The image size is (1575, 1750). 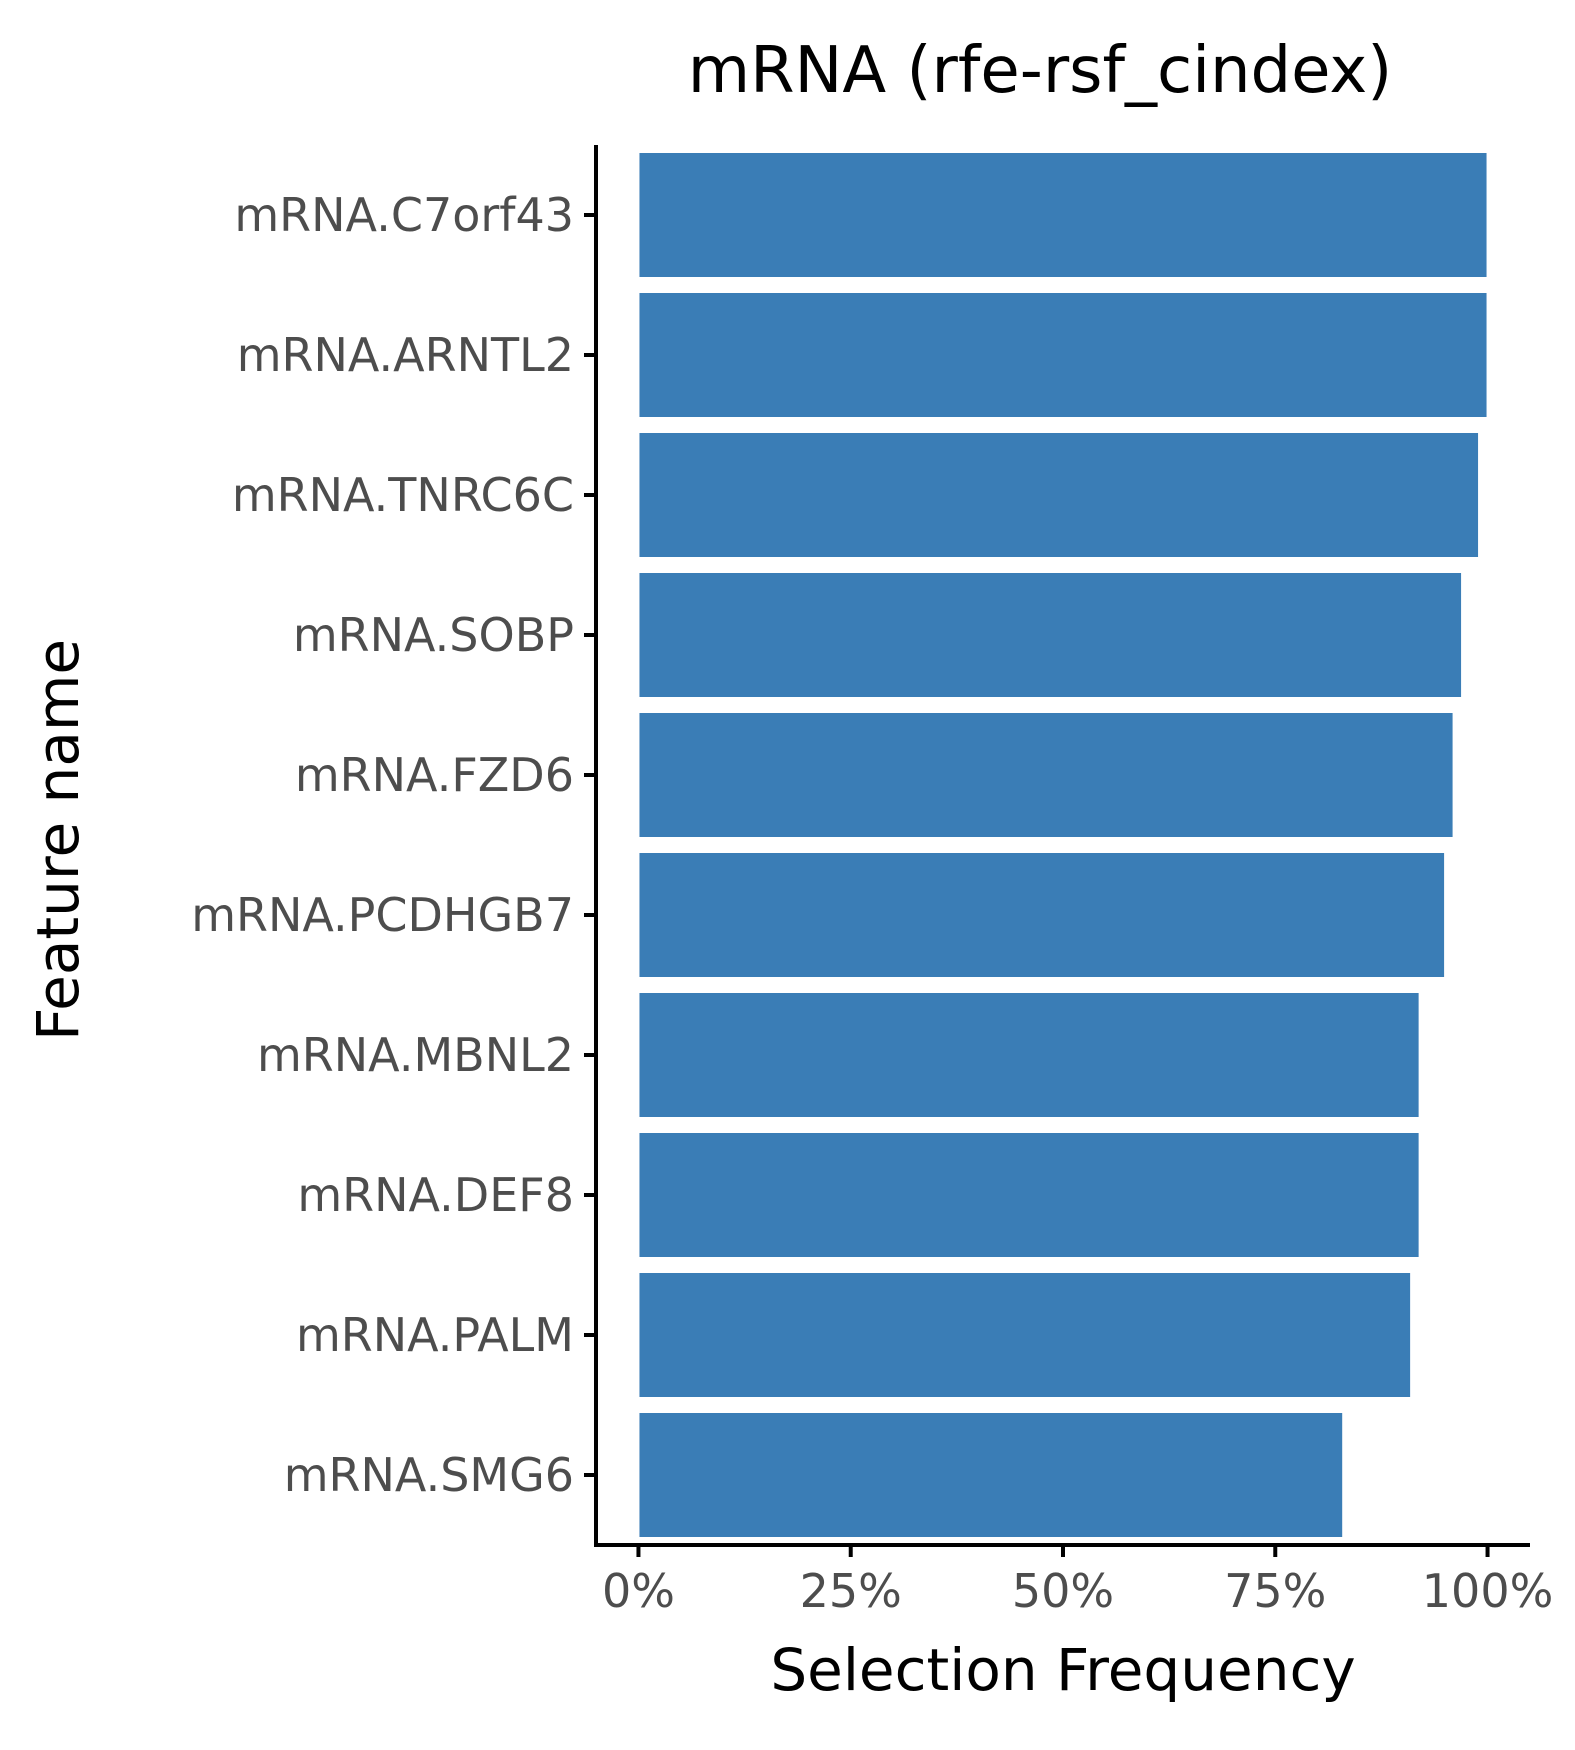 What do you see at coordinates (1063, 215) in the screenshot?
I see `bar-mrna-c7orf43` at bounding box center [1063, 215].